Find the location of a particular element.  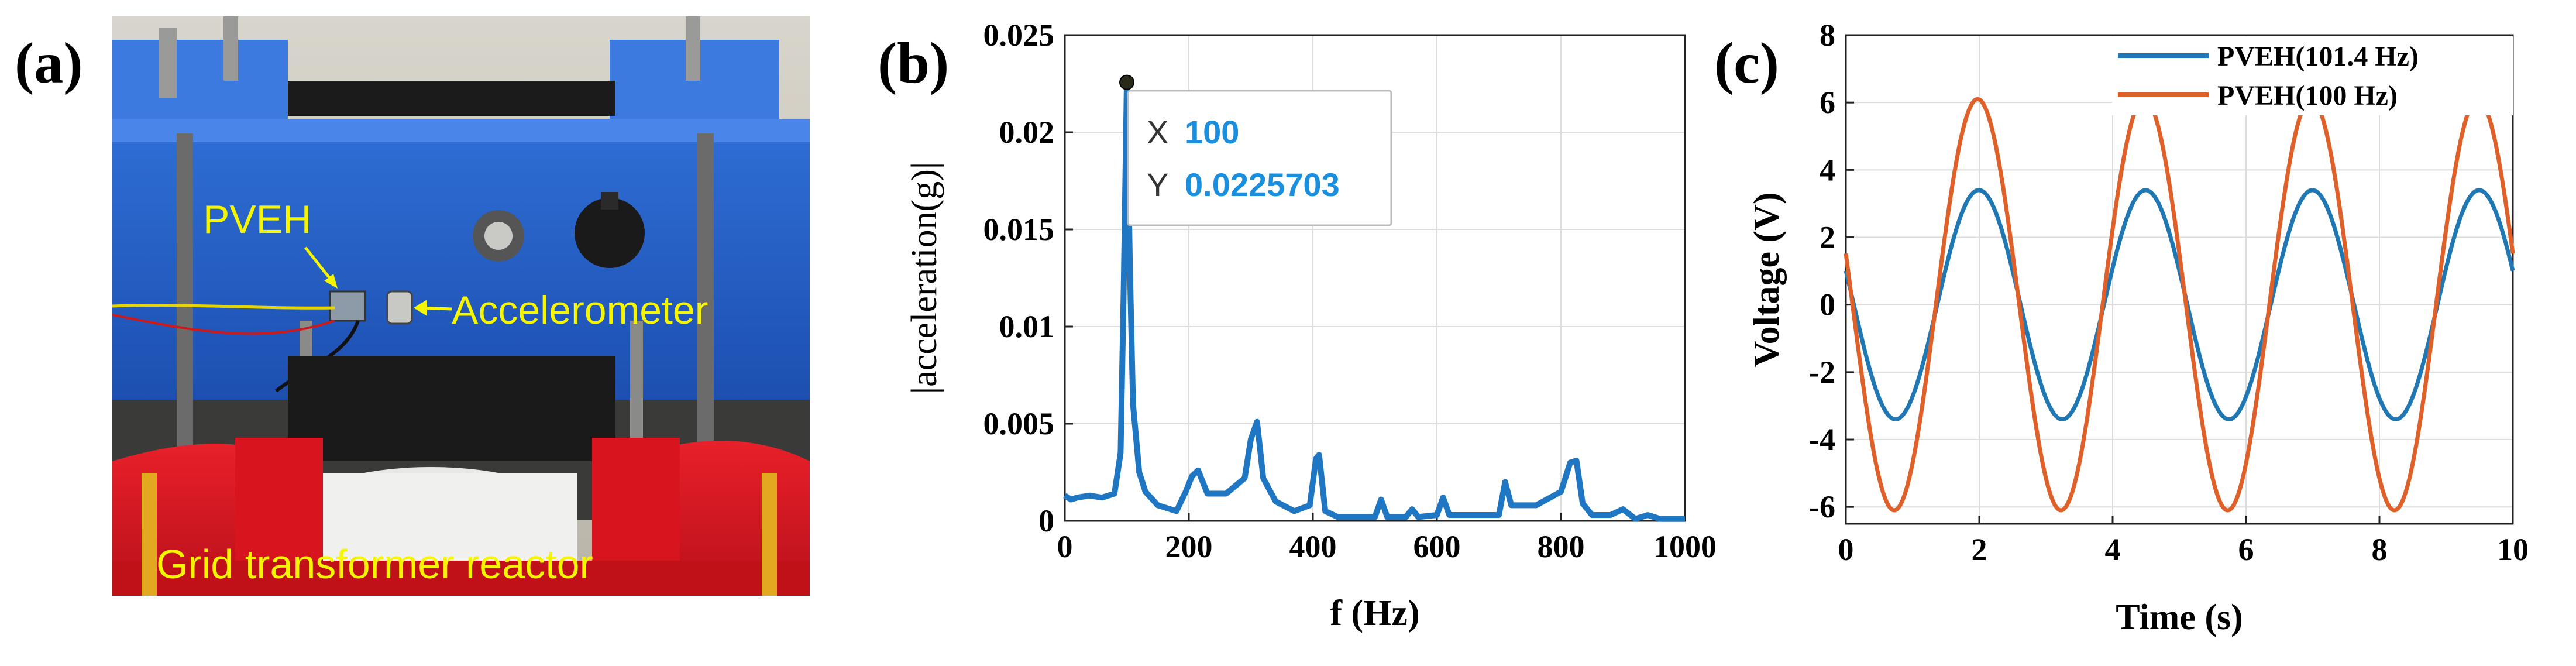

y-tick-label: 0.02 is located at coordinates (1027, 132).